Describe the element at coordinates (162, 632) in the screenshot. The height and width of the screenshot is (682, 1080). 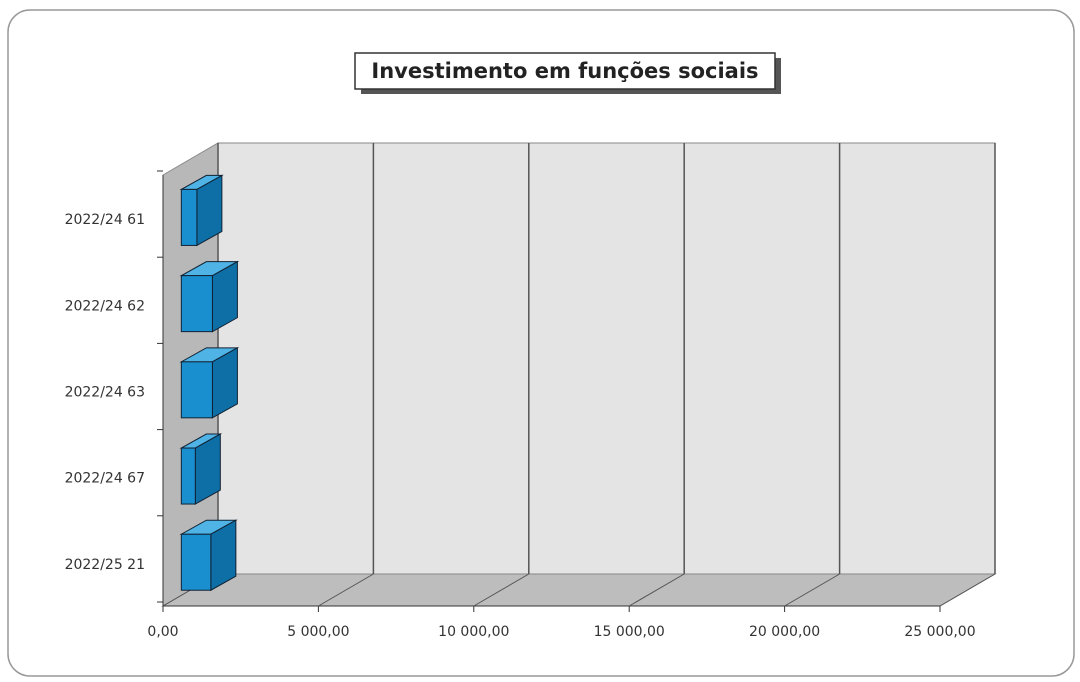
I see `x-tick-label: 0,00` at that location.